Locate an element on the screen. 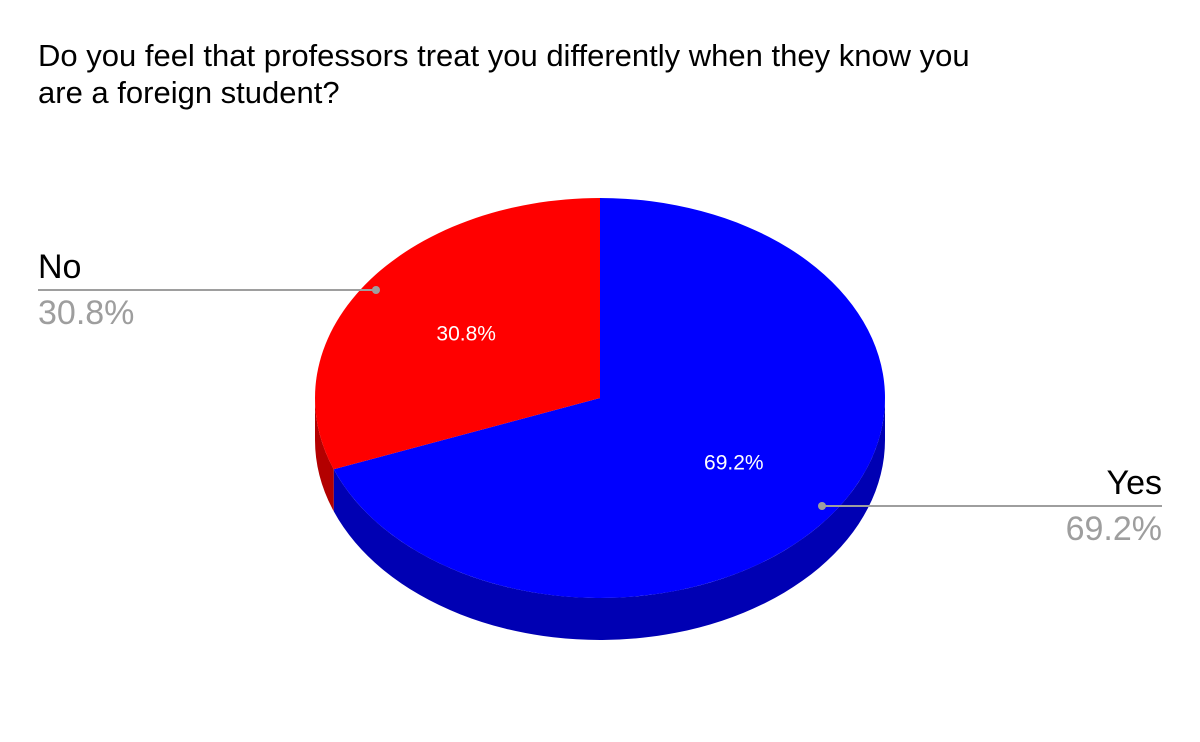 The width and height of the screenshot is (1200, 742). pie-side-no is located at coordinates (324, 455).